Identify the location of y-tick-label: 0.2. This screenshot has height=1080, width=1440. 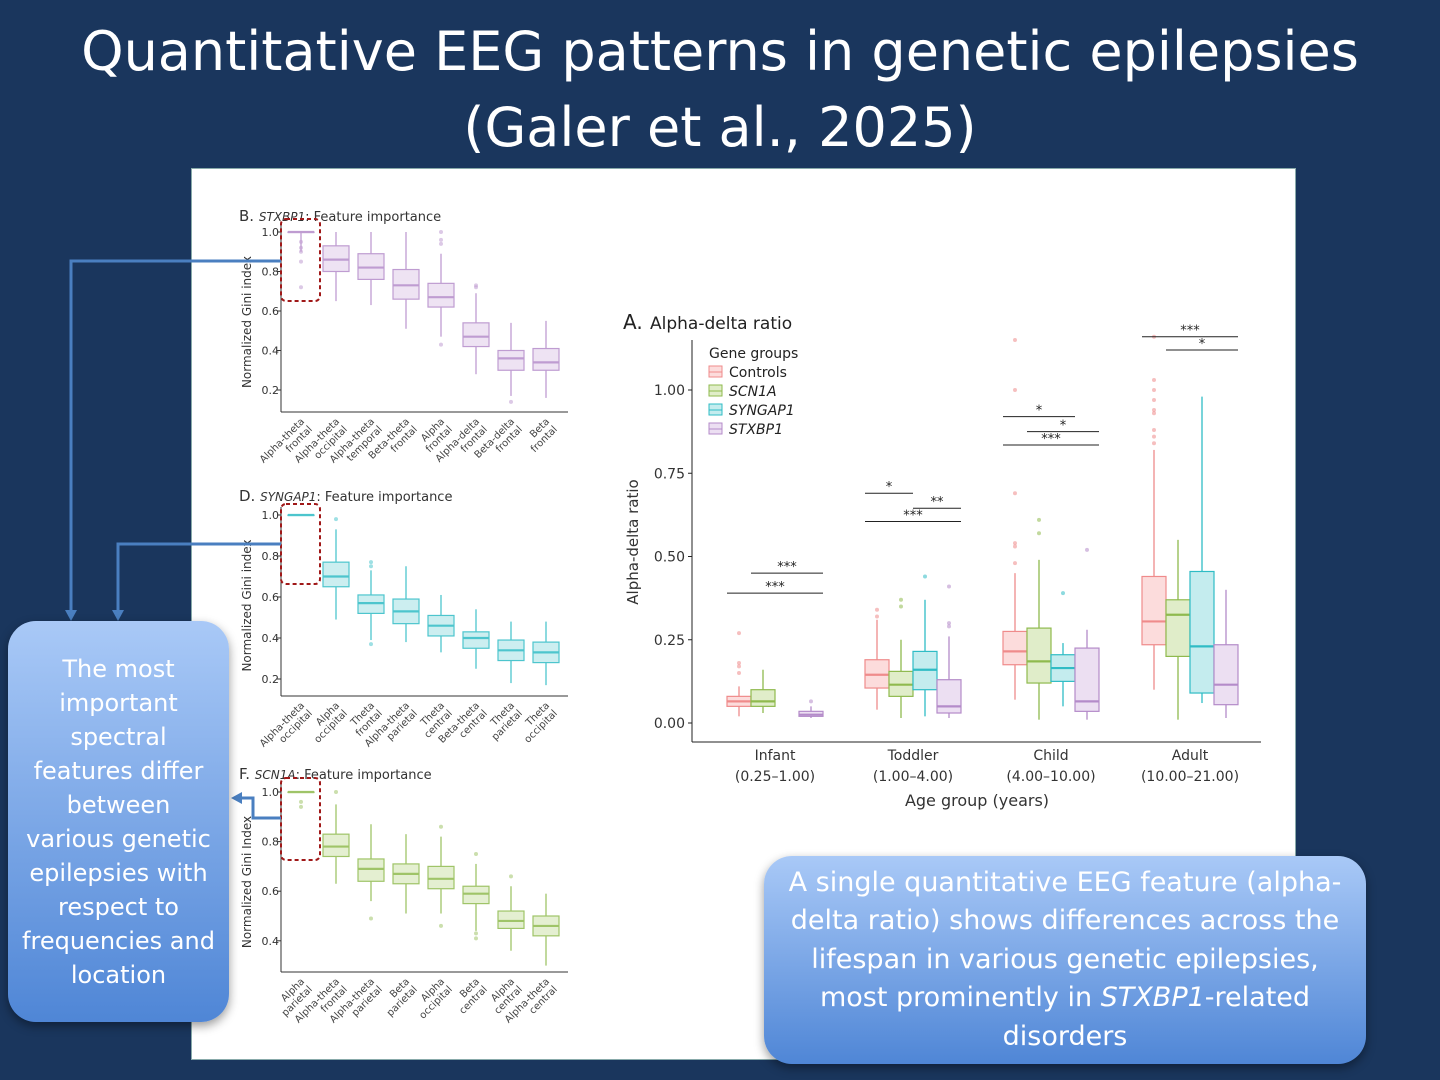
(271, 390).